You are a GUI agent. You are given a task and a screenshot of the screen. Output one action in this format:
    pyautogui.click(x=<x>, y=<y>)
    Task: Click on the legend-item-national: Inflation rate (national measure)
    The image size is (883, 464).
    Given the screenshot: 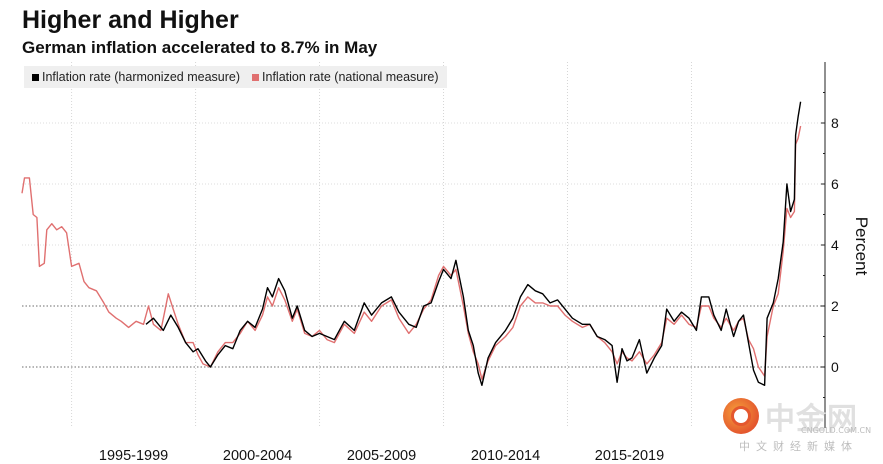 What is the action you would take?
    pyautogui.click(x=345, y=77)
    